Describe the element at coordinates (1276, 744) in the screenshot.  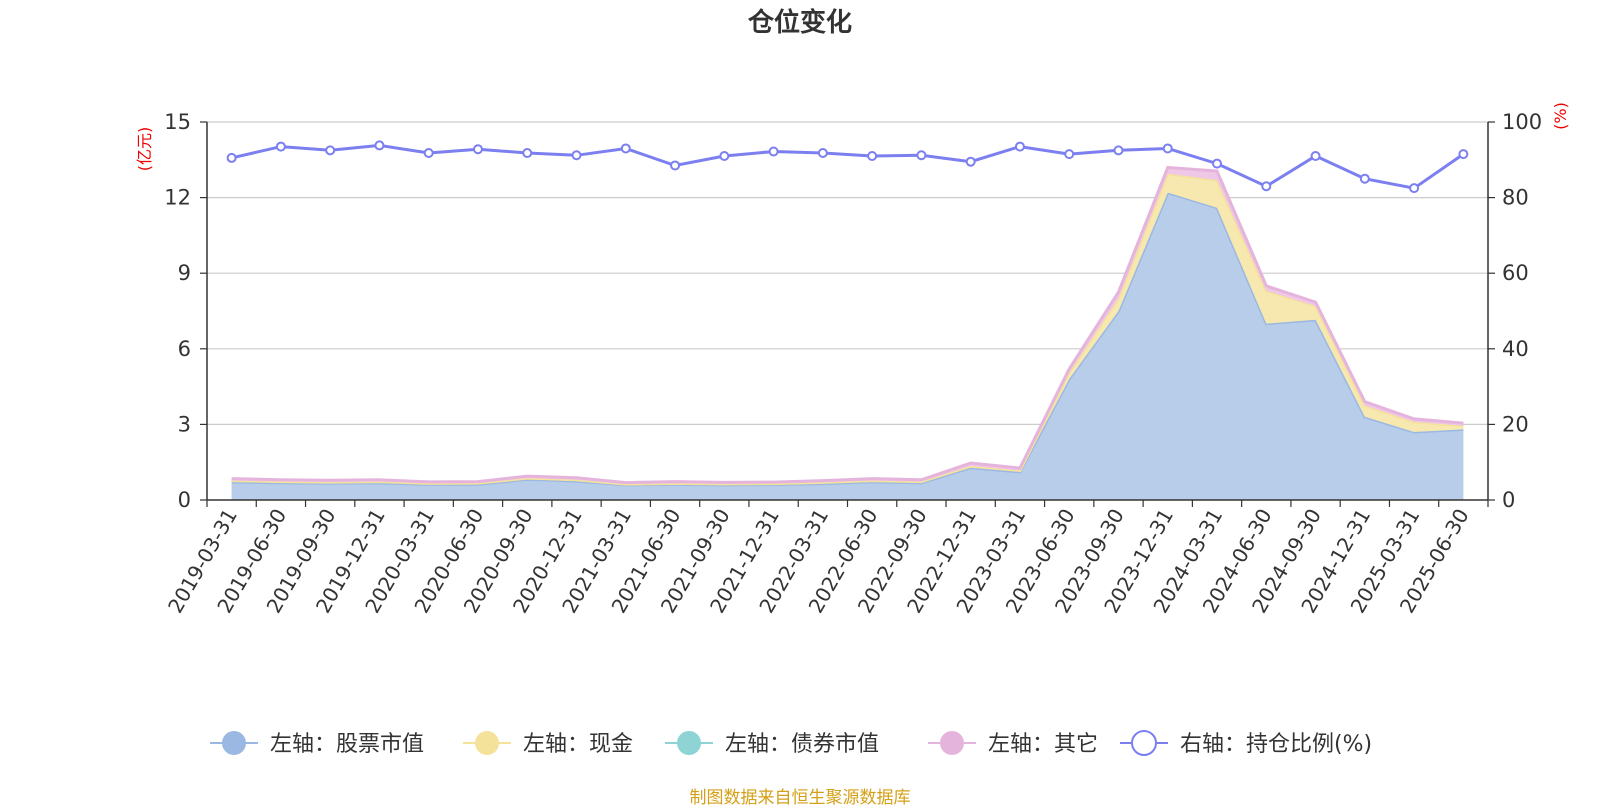
I see `legend-label: 右轴：持仓比例(%)` at that location.